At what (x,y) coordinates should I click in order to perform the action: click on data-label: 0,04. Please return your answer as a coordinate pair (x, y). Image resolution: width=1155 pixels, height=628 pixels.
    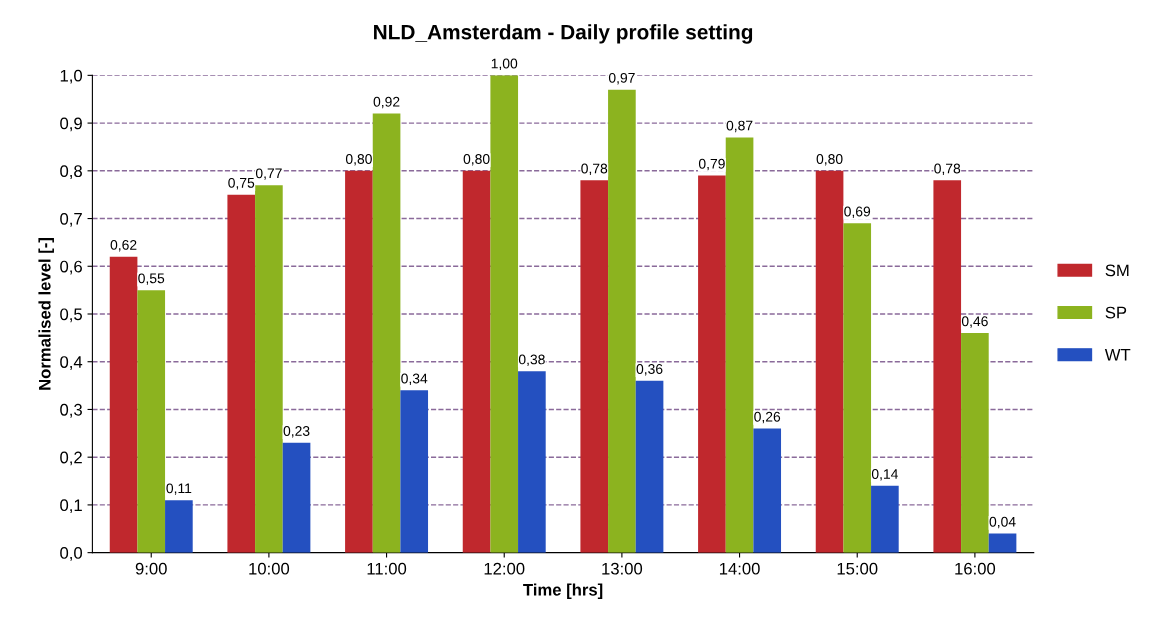
    Looking at the image, I should click on (1002, 522).